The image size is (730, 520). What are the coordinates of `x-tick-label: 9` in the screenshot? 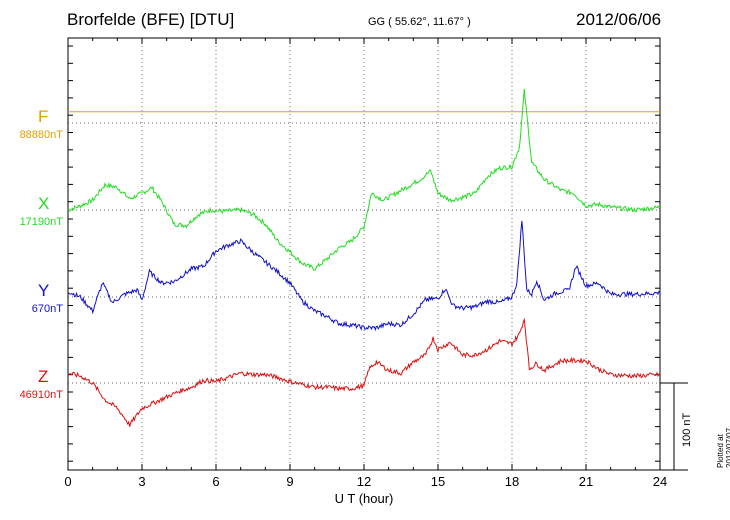 It's located at (289, 481).